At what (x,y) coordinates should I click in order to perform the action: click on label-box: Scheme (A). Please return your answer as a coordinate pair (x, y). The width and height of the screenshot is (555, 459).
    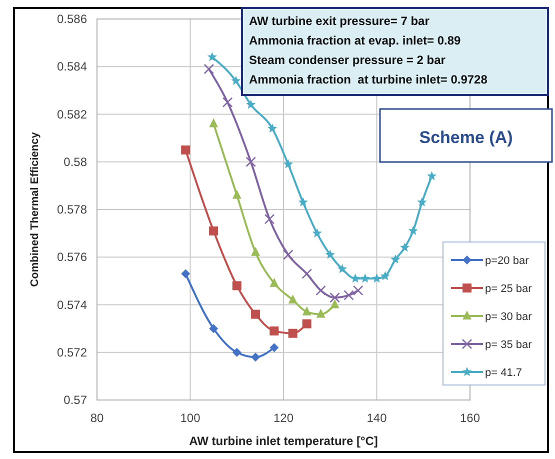
    Looking at the image, I should click on (466, 135).